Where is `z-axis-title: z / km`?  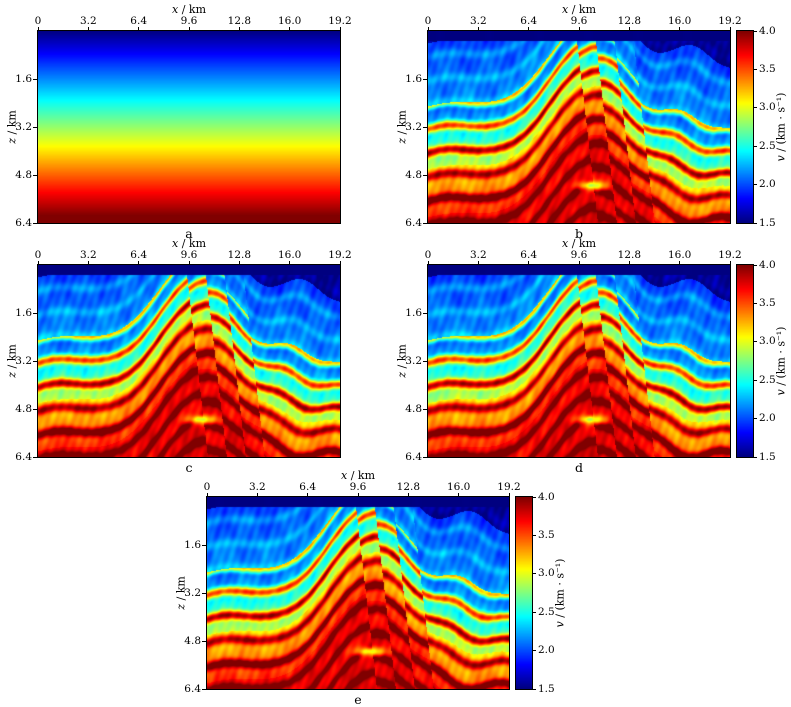 z-axis-title: z / km is located at coordinates (181, 593).